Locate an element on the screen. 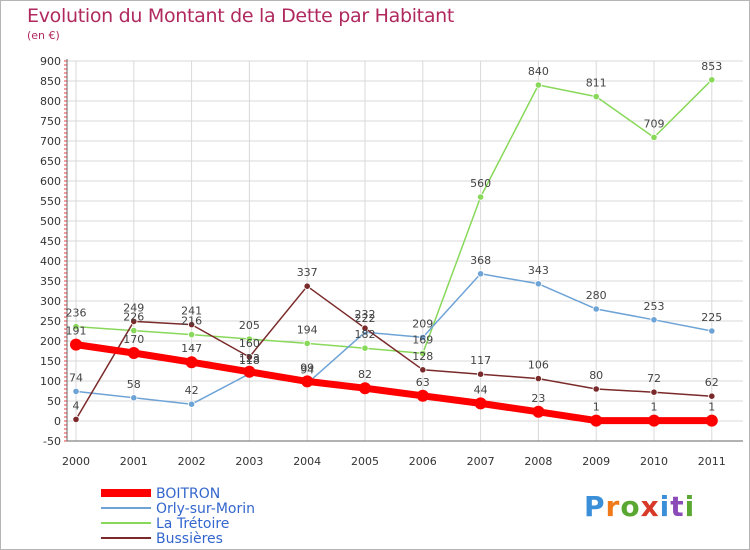 The height and width of the screenshot is (550, 750). logo-letter: o is located at coordinates (630, 506).